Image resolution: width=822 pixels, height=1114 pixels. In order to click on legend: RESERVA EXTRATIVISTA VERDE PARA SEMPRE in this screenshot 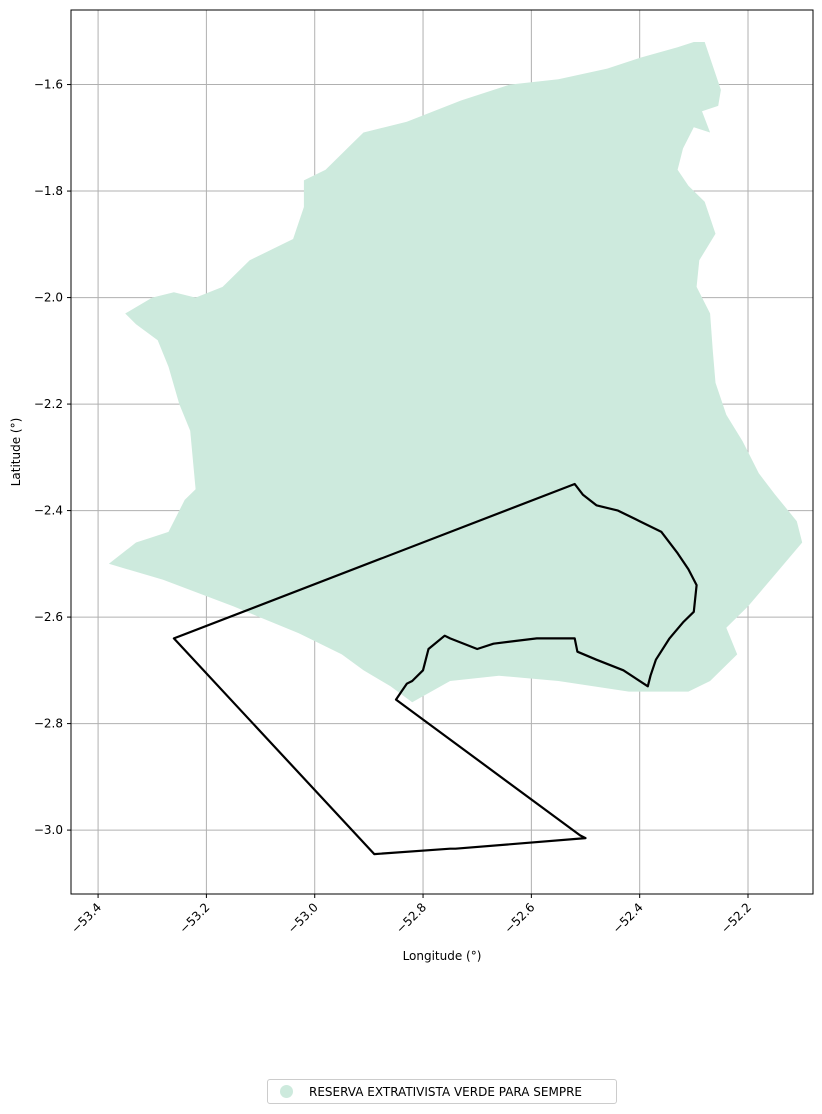, I will do `click(442, 1091)`.